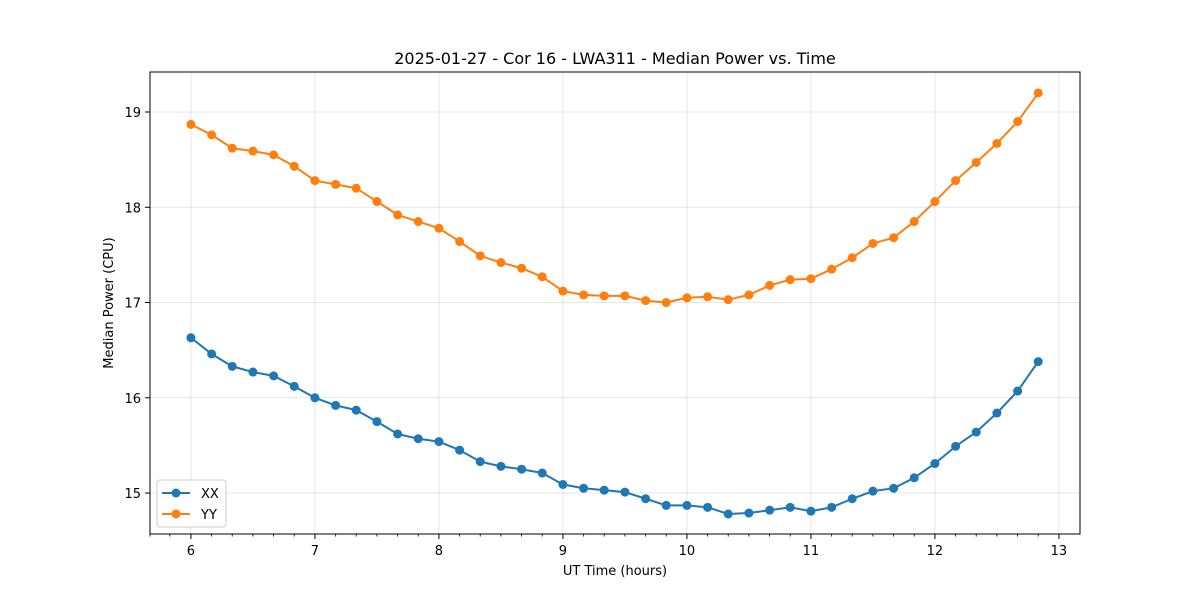 This screenshot has height=600, width=1200. Describe the element at coordinates (1059, 551) in the screenshot. I see `x-tick-label: 13` at that location.